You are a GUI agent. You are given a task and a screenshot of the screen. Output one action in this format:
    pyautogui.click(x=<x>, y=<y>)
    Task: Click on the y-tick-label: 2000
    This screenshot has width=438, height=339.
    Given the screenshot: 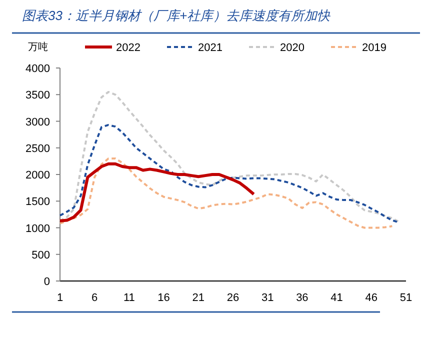 What is the action you would take?
    pyautogui.click(x=38, y=176)
    